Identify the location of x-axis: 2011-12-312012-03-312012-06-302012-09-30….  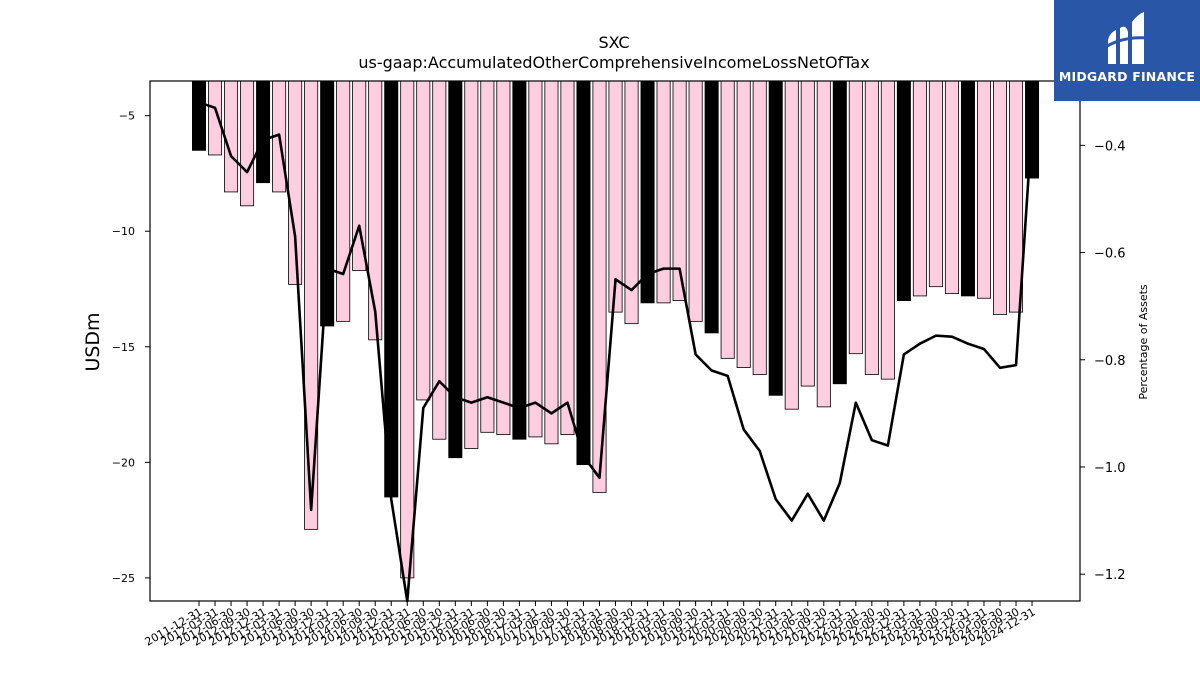
(590, 625).